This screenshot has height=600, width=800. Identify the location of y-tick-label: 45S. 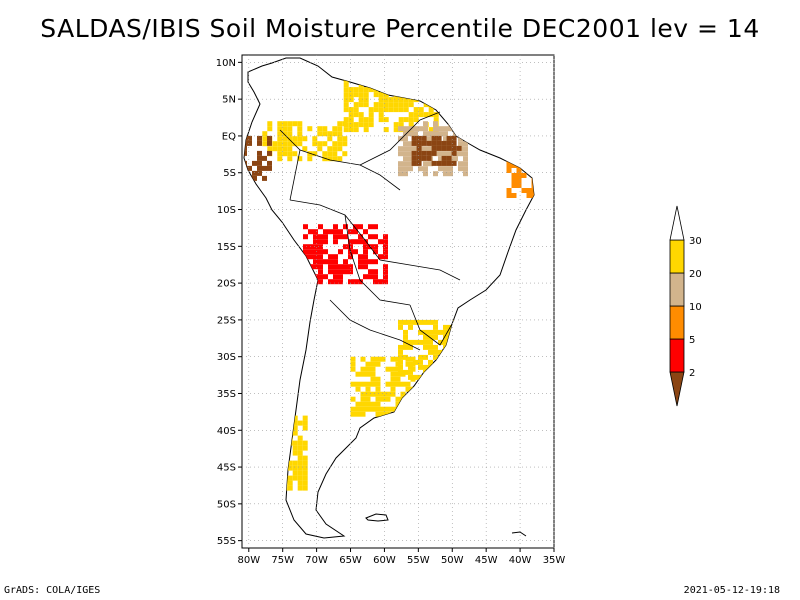
(226, 468).